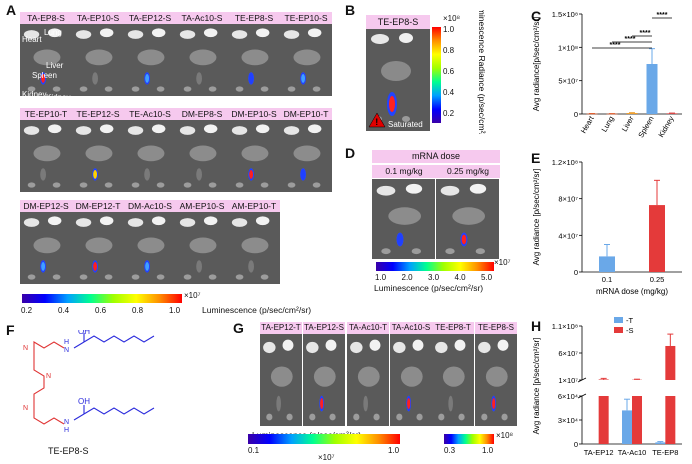  What do you see at coordinates (434, 277) in the screenshot?
I see `colorbar-tick: 3.0` at bounding box center [434, 277].